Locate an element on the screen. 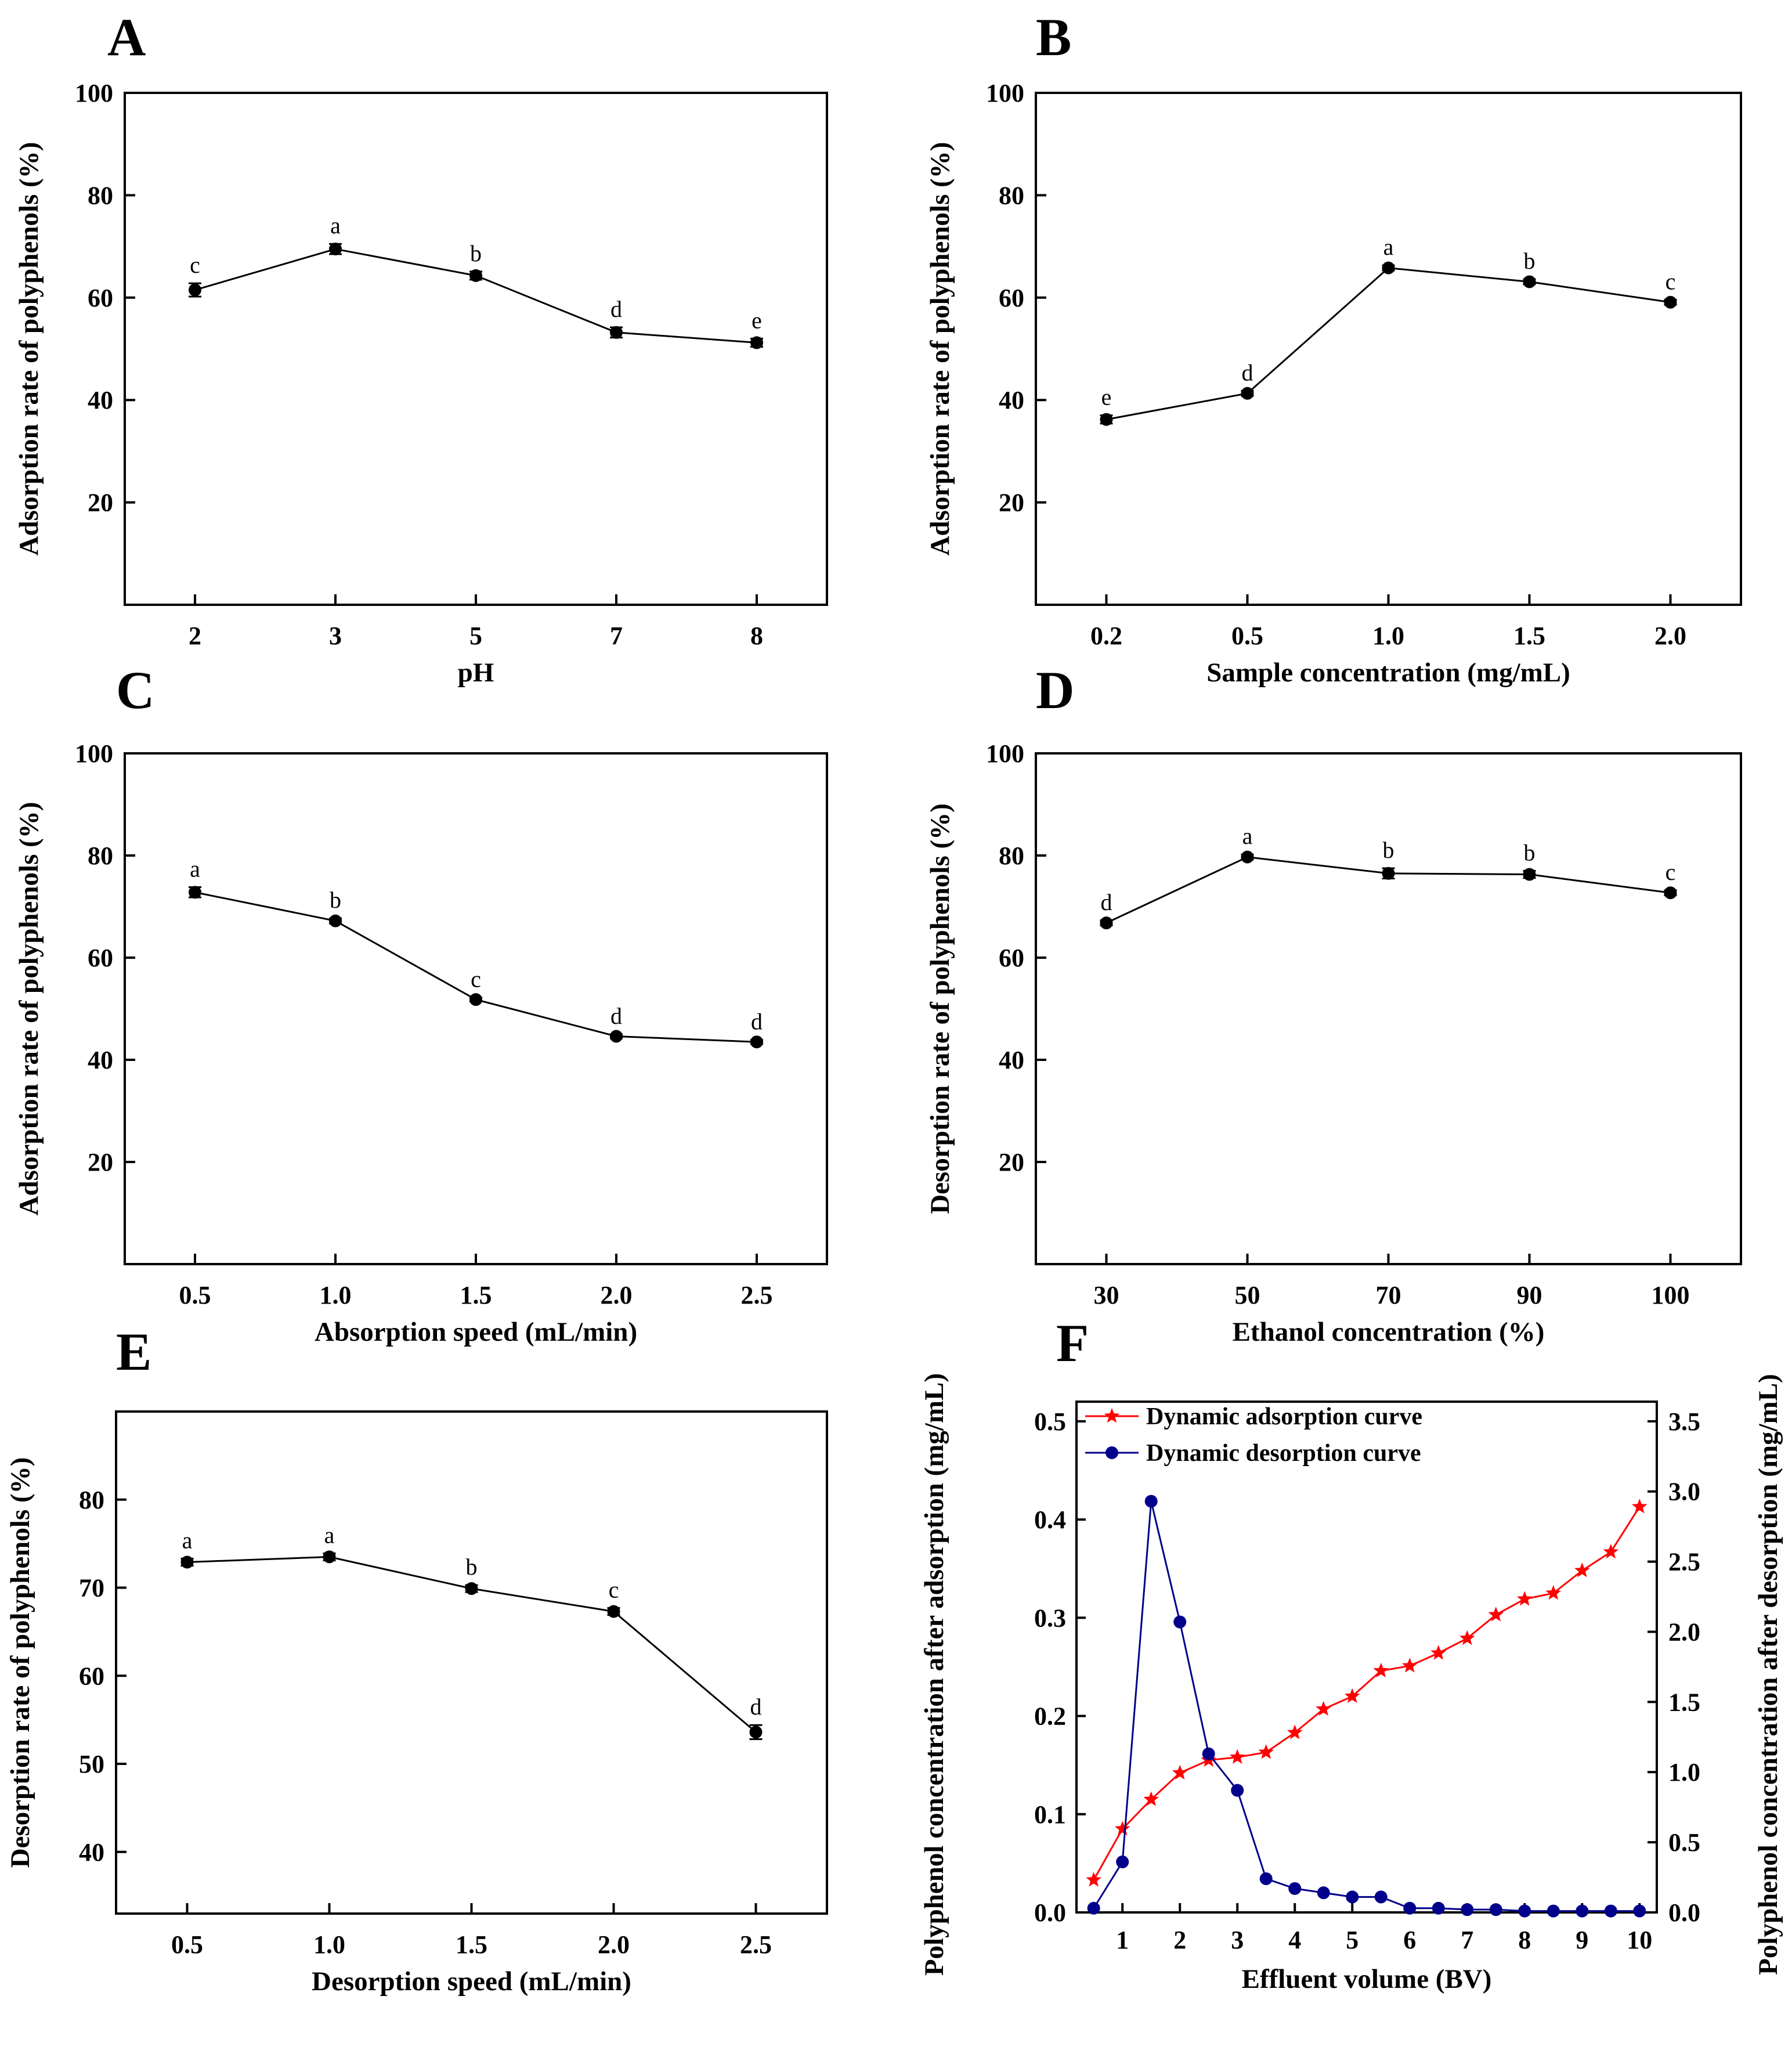  y-right-tick-label: 3.5 is located at coordinates (1684, 1422).